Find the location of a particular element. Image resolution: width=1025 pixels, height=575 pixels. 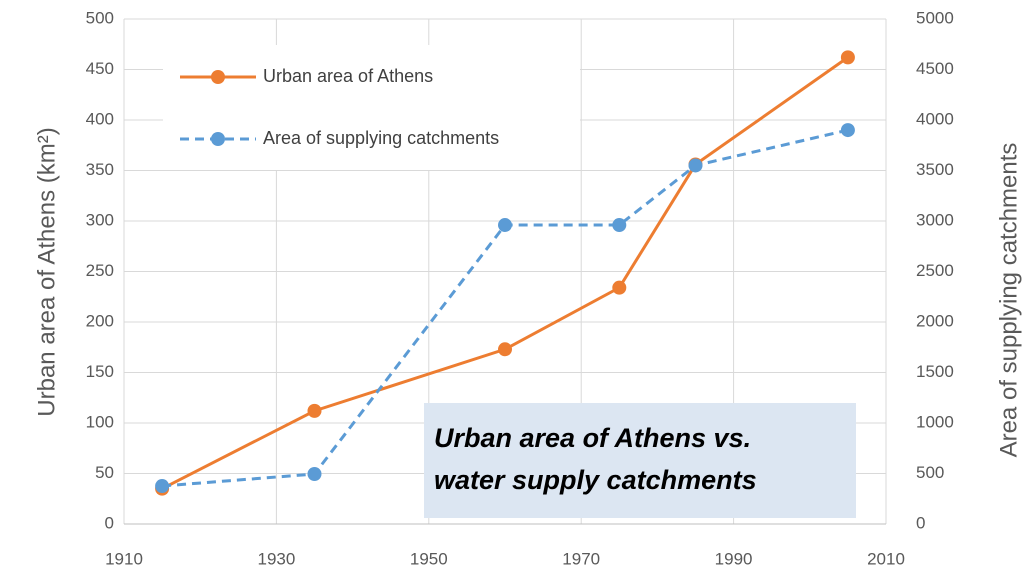

y-tick-label: 250 is located at coordinates (100, 270).